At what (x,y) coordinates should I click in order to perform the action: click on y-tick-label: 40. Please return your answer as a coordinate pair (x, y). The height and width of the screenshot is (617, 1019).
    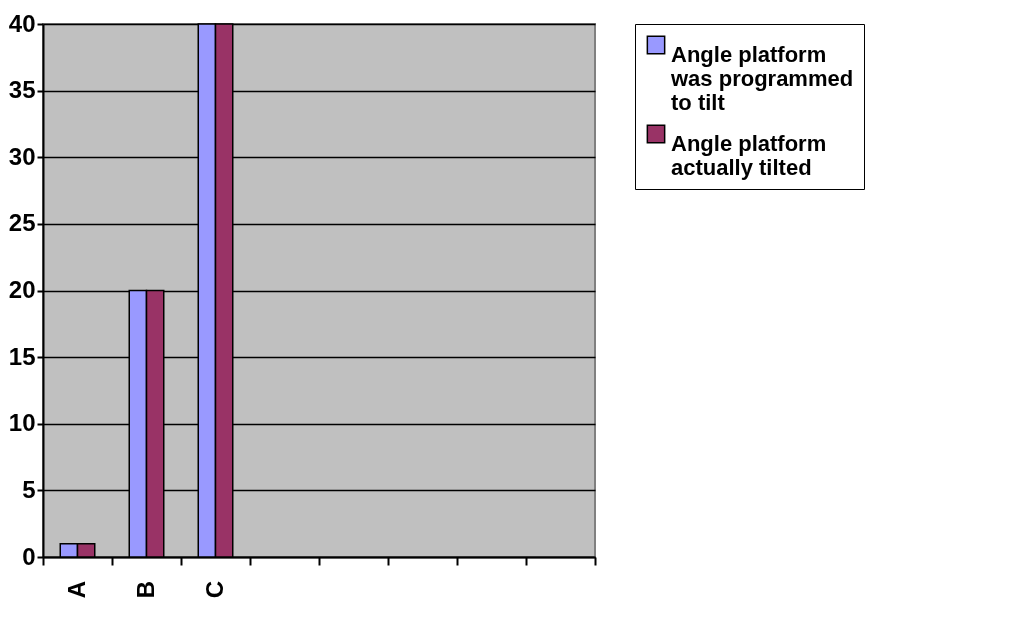
    Looking at the image, I should click on (22, 23).